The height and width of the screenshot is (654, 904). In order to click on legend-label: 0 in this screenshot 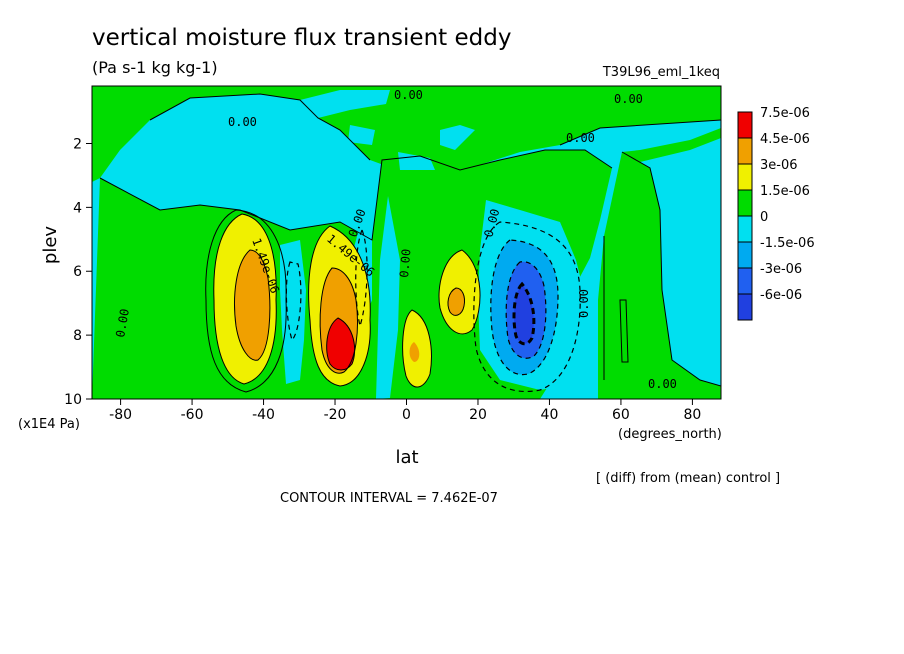, I will do `click(764, 217)`.